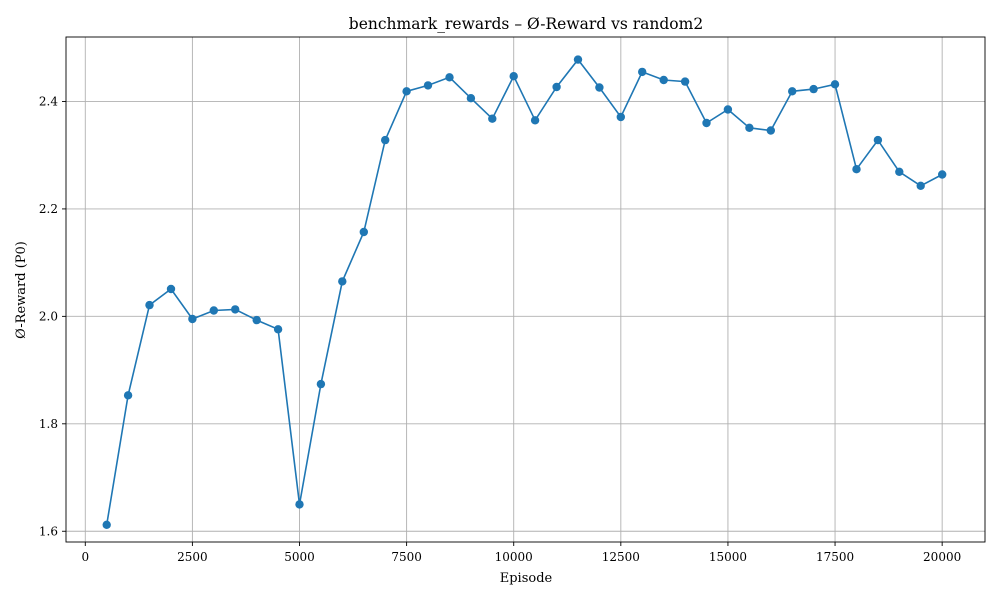 The height and width of the screenshot is (600, 1000). I want to click on x-axis-label: Episode, so click(526, 578).